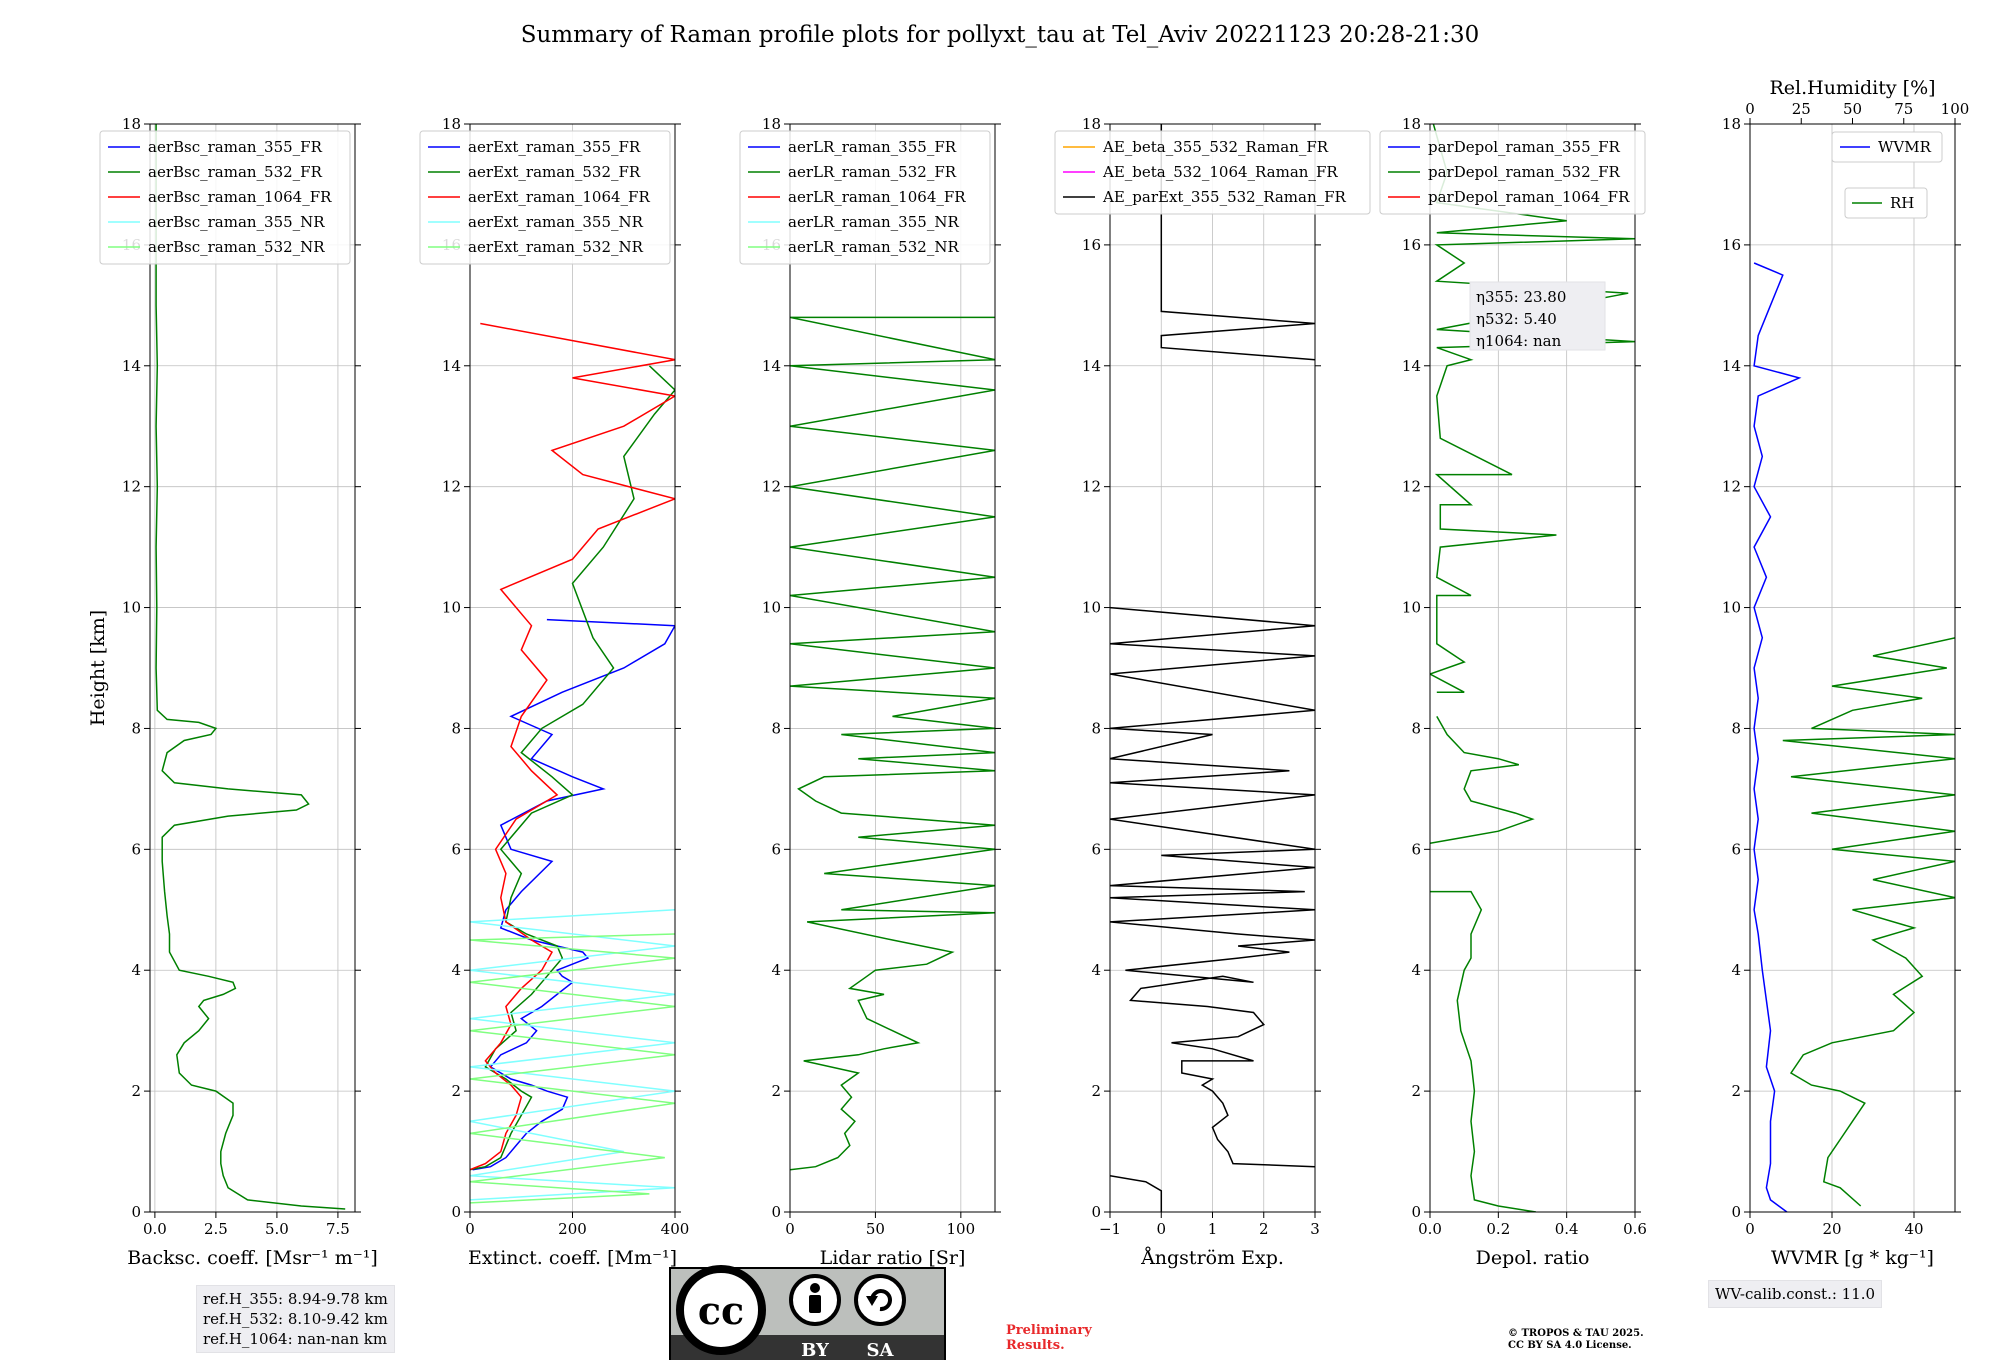  What do you see at coordinates (1516, 319) in the screenshot?
I see `depol-annotation-text: η532: 5.40` at bounding box center [1516, 319].